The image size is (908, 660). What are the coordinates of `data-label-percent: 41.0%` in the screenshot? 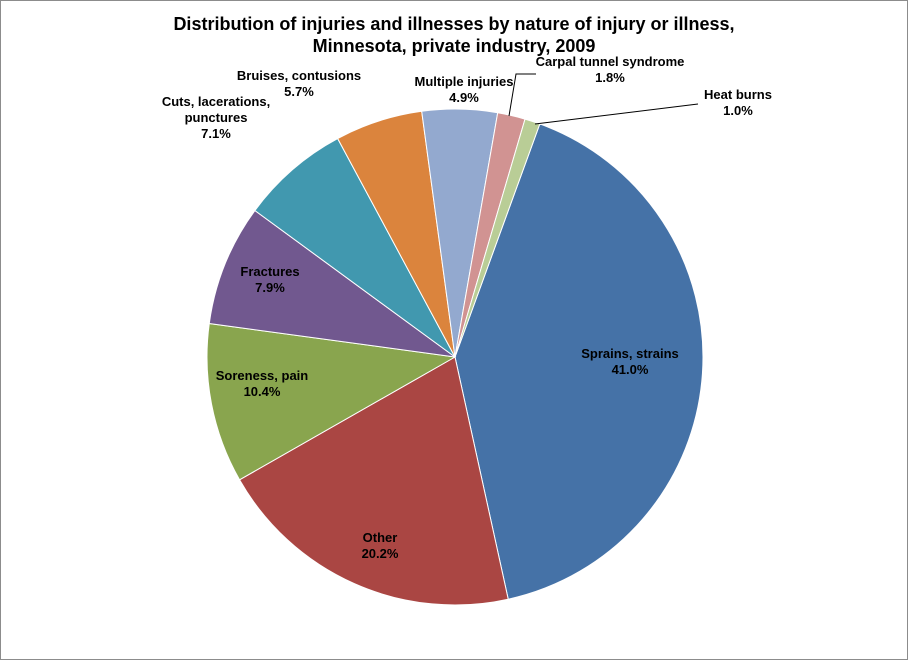 It's located at (630, 369).